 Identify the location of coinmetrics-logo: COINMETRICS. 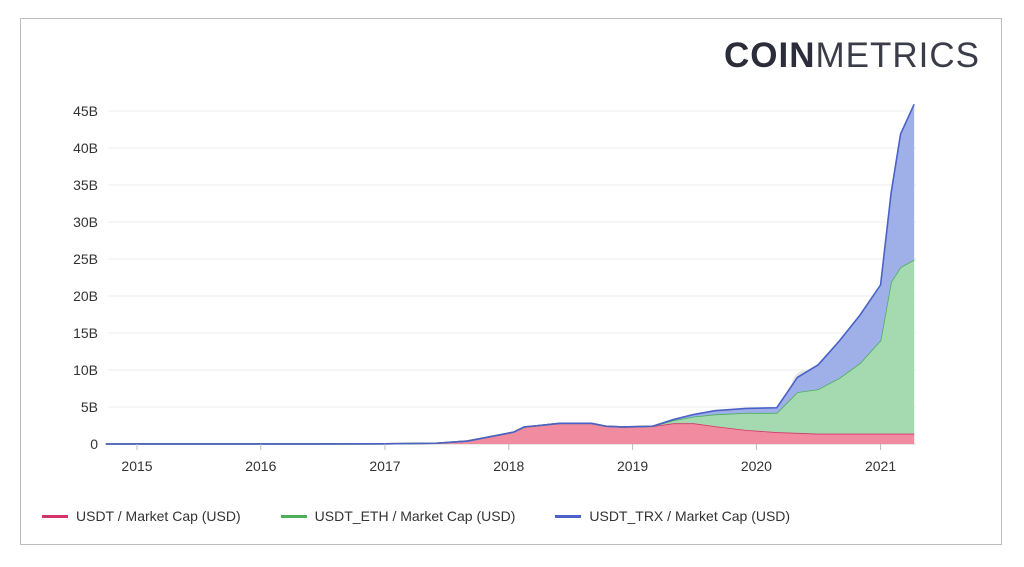
(852, 56).